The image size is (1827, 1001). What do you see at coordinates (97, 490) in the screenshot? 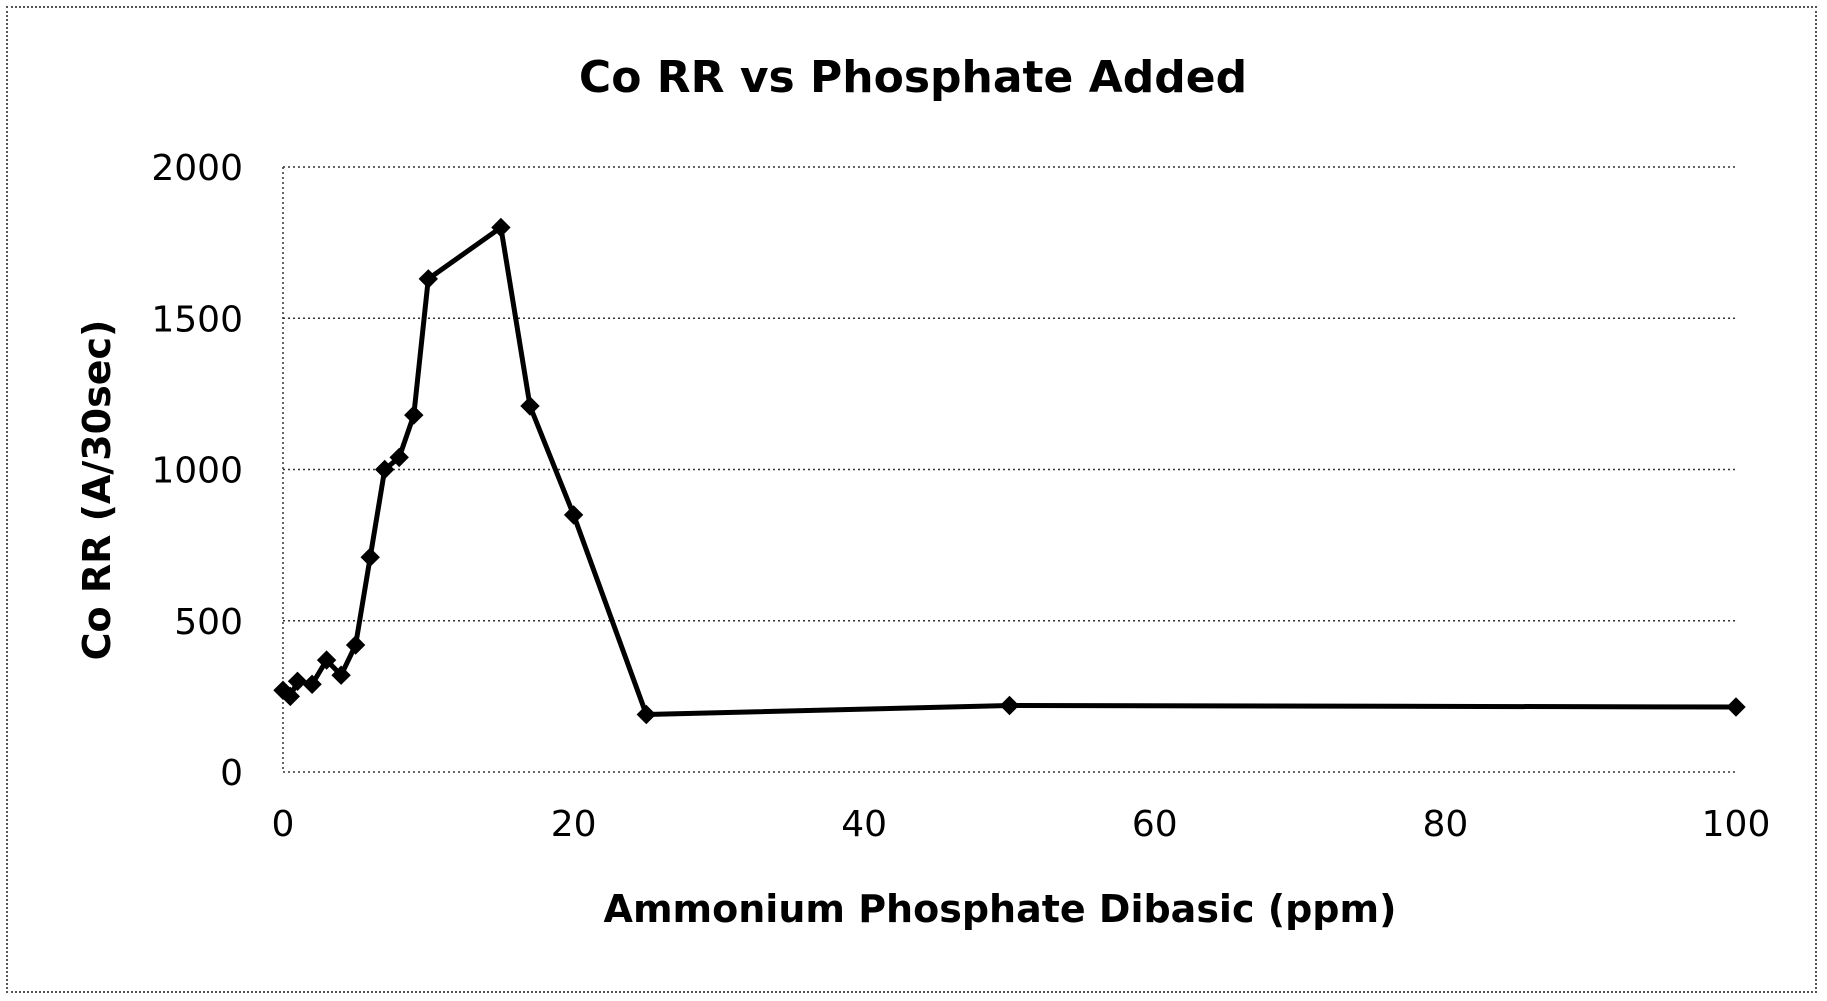
I see `y-axis-label: Co RR (A/30sec)` at bounding box center [97, 490].